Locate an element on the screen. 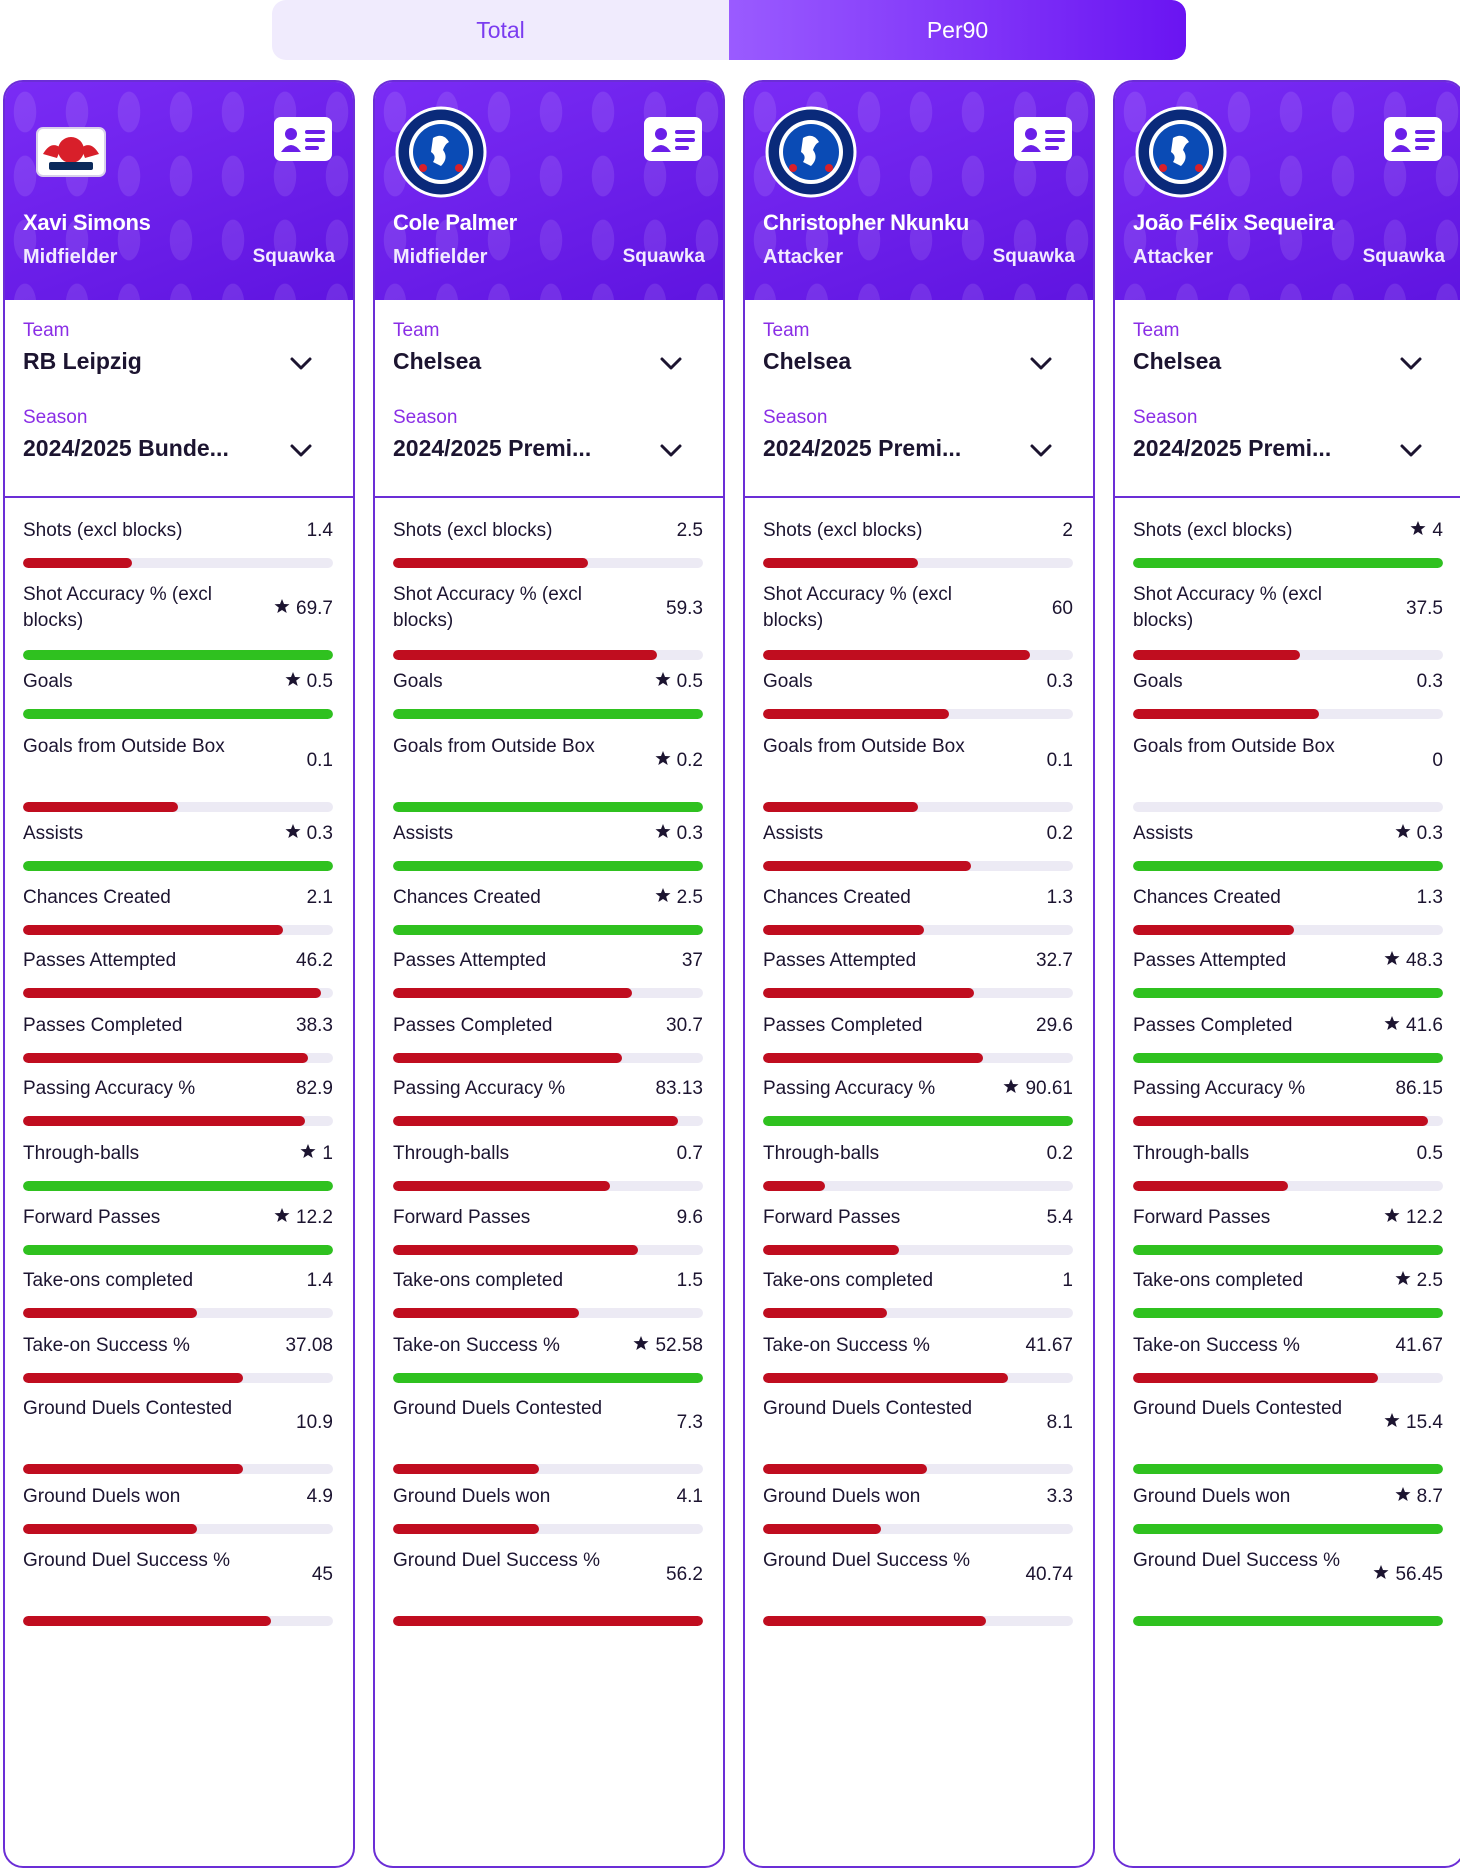 This screenshot has width=1460, height=1871. stat-value-text: 0.5 is located at coordinates (689, 681).